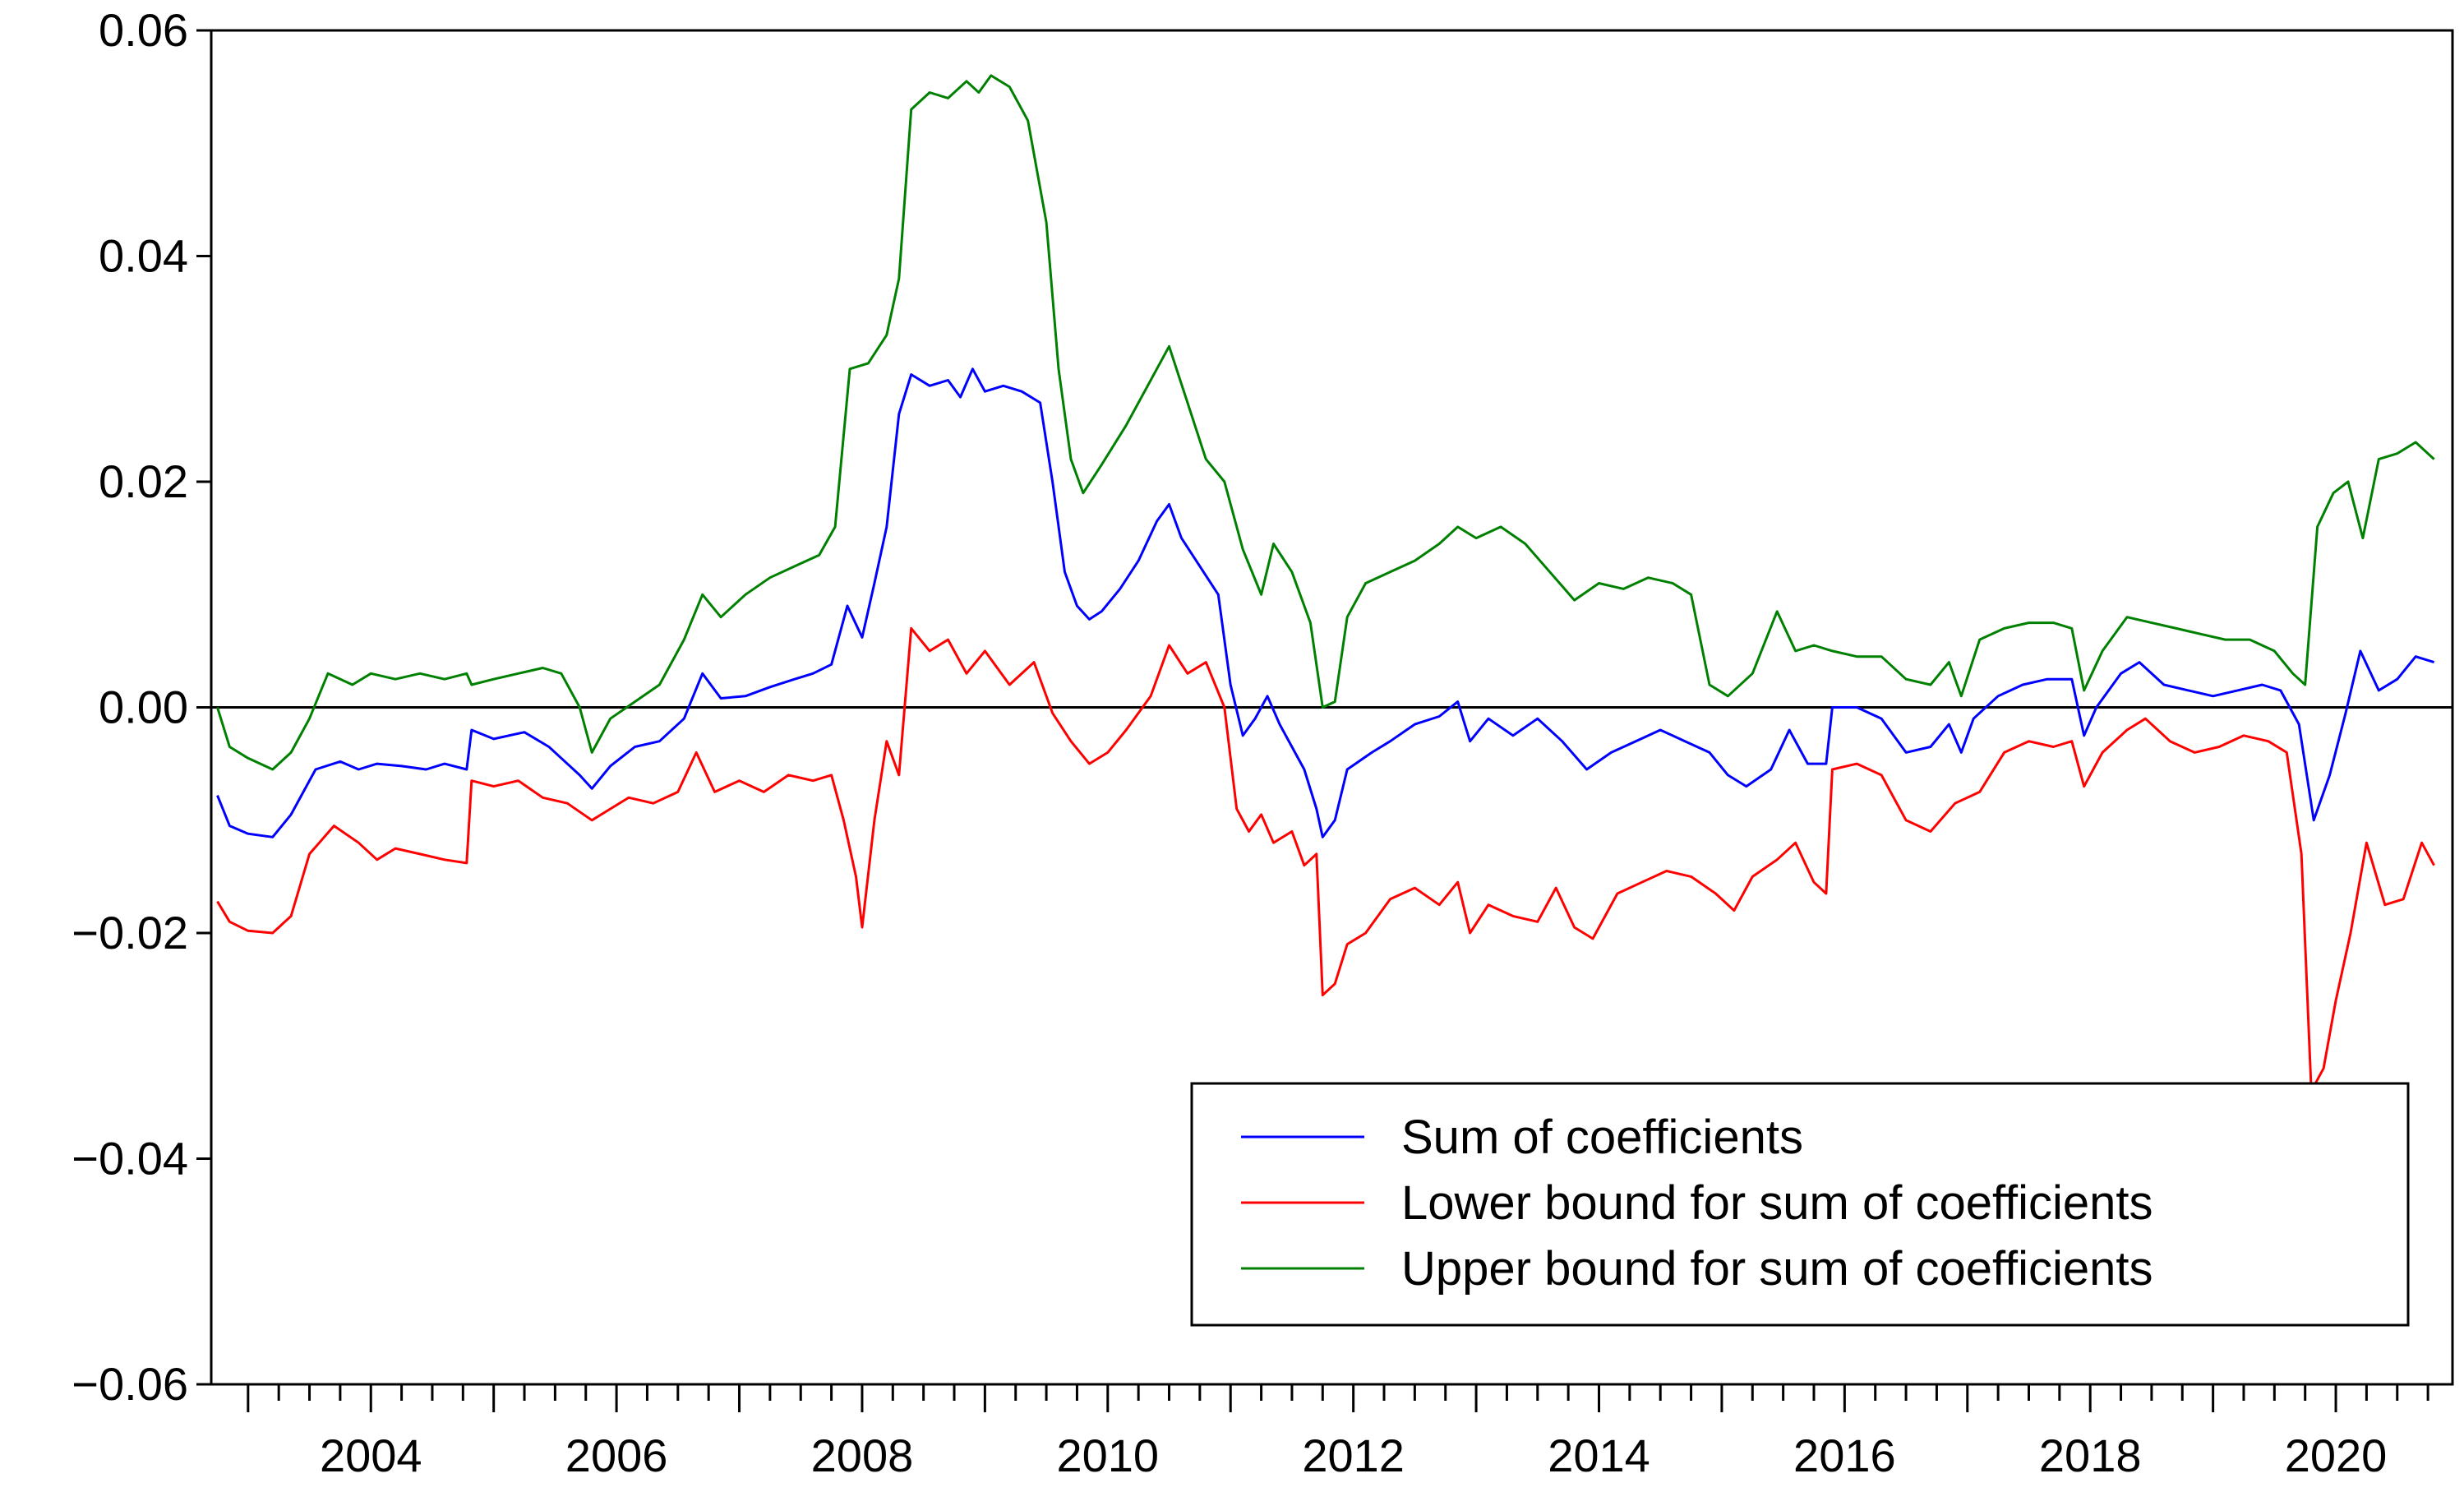 This screenshot has height=1492, width=2464. Describe the element at coordinates (143, 481) in the screenshot. I see `y-tick-label: 0.02` at that location.